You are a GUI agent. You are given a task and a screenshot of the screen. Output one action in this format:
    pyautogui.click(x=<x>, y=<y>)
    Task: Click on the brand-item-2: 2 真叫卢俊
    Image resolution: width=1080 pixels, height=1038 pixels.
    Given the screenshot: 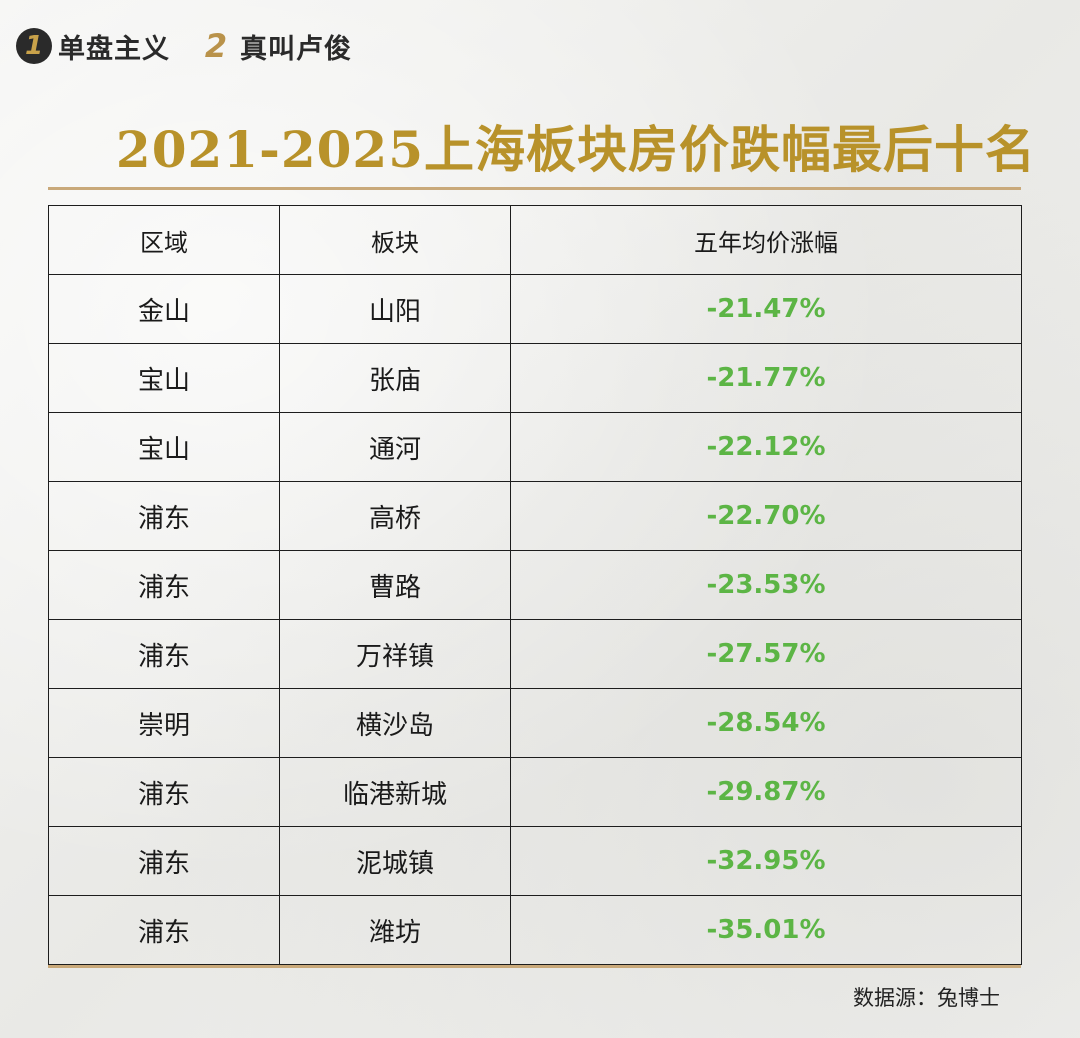 What is the action you would take?
    pyautogui.click(x=275, y=46)
    